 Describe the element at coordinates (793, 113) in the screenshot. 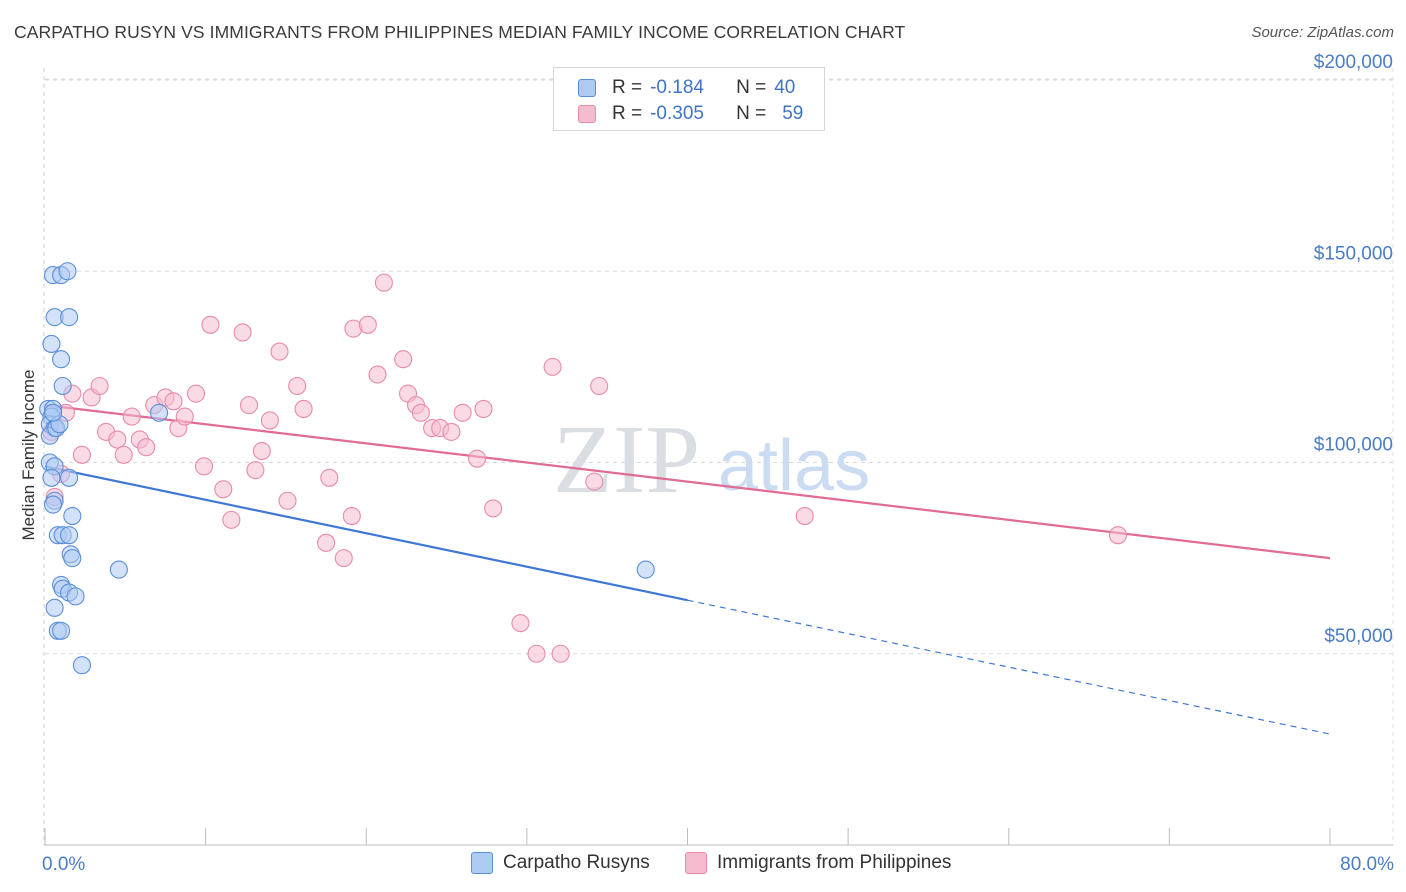

I see `legend-n-value: 59` at that location.